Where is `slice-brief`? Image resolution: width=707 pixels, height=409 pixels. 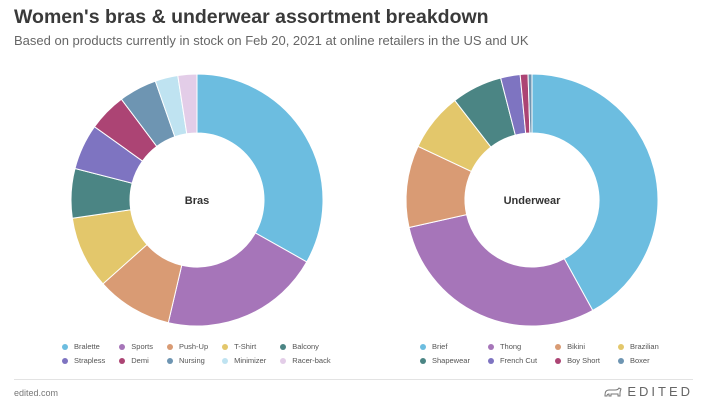
slice-brief is located at coordinates (595, 192).